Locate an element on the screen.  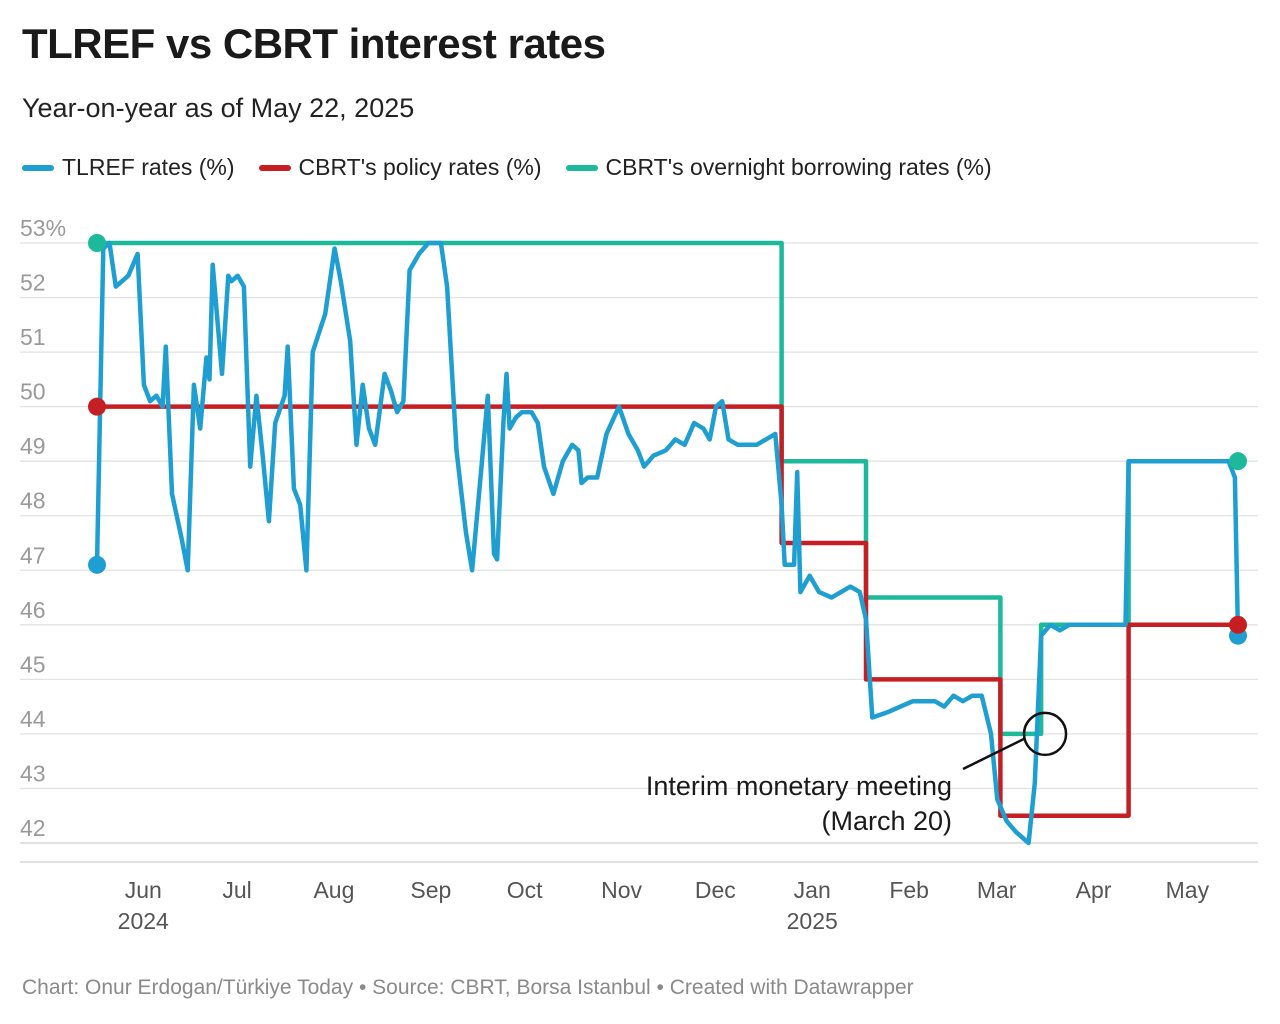
x-tick-label: May is located at coordinates (1188, 890).